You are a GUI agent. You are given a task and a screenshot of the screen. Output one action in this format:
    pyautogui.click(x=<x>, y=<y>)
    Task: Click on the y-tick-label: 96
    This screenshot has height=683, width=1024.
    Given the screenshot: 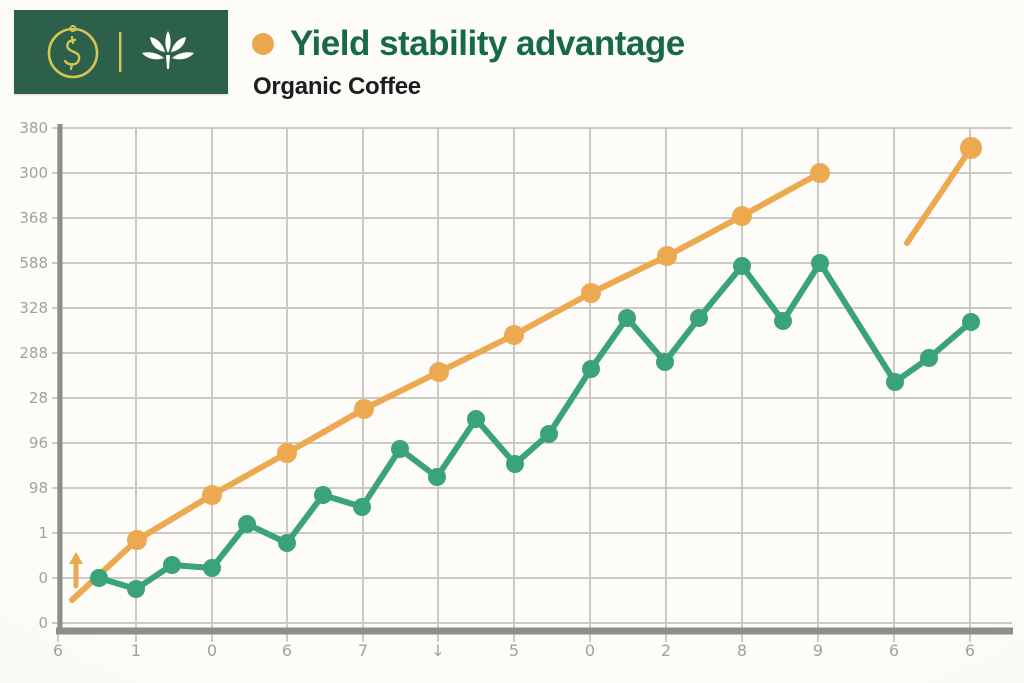 What is the action you would take?
    pyautogui.click(x=38, y=443)
    